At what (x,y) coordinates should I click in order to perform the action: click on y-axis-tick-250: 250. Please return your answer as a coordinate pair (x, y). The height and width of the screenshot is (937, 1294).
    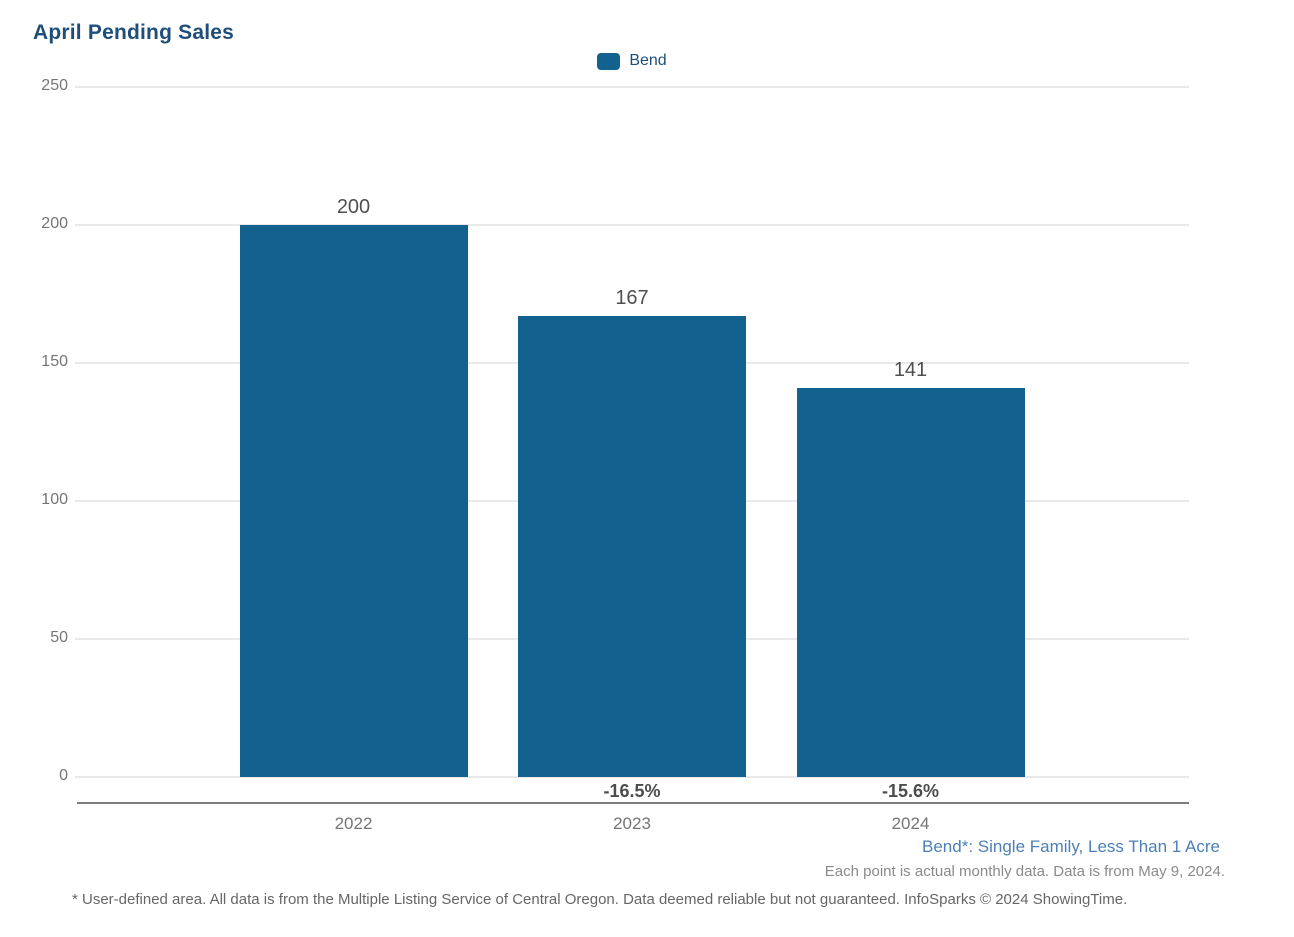
    Looking at the image, I should click on (54, 85).